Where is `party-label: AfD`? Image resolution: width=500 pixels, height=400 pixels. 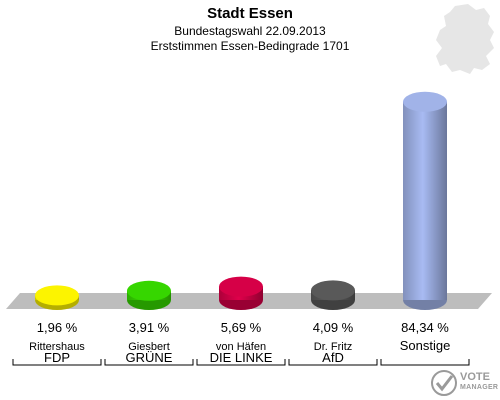 party-label: AfD is located at coordinates (333, 357).